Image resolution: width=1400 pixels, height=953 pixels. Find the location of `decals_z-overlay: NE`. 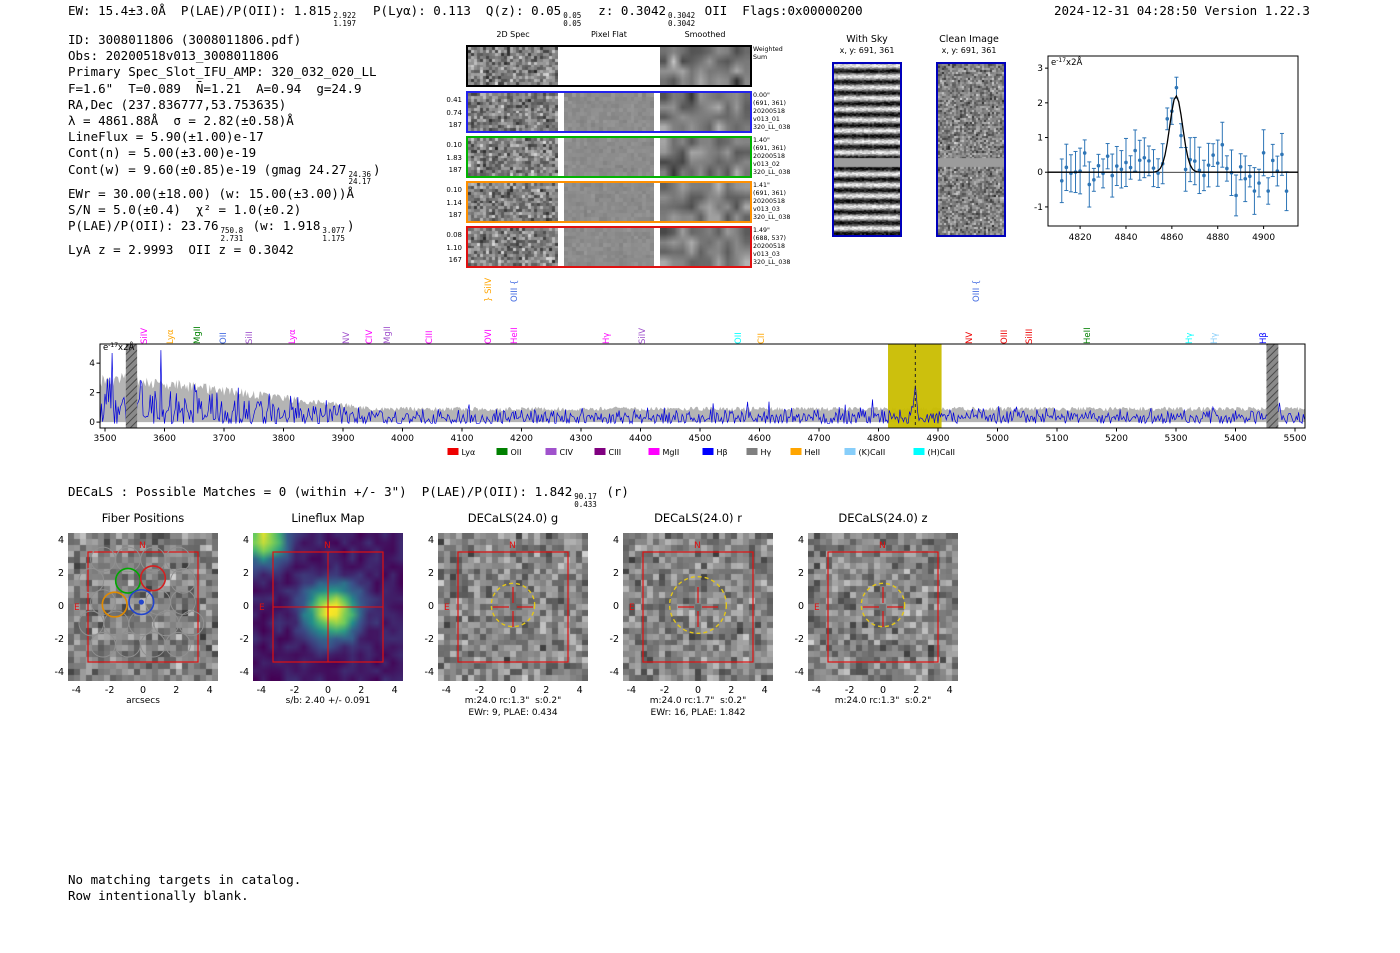

decals_z-overlay: NE is located at coordinates (876, 602).